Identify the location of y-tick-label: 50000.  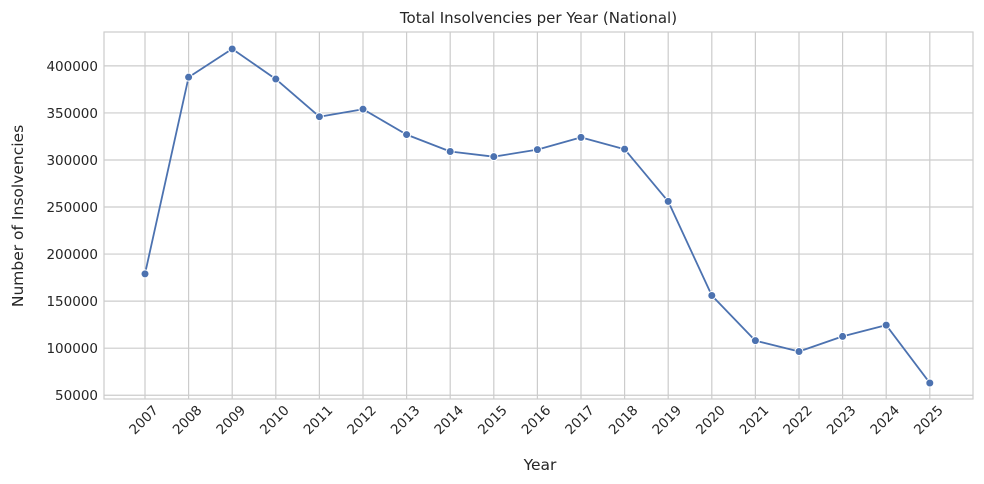
(76, 396).